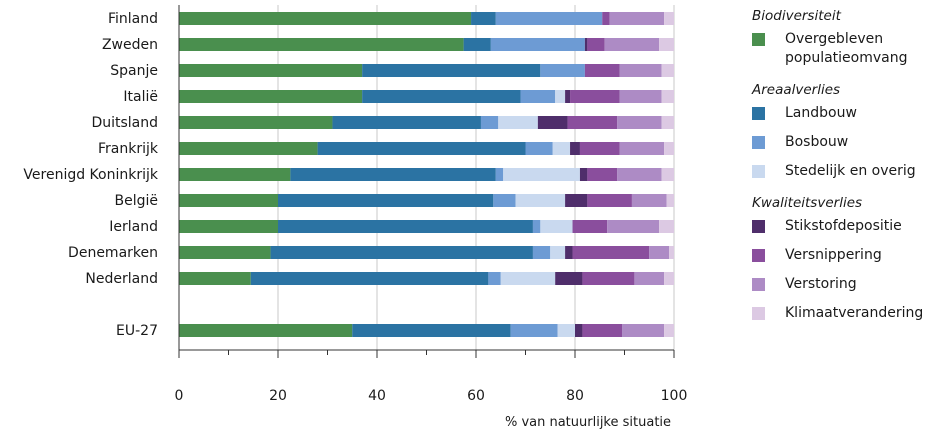 The height and width of the screenshot is (434, 941). Describe the element at coordinates (844, 284) in the screenshot. I see `legend-item: Verstoring` at that location.